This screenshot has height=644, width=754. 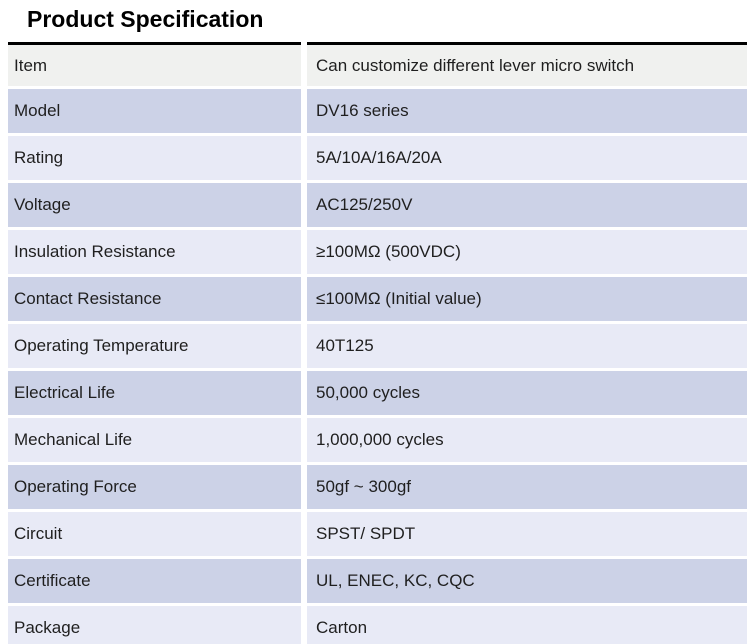 I want to click on table-row: Package Carton, so click(x=377, y=625).